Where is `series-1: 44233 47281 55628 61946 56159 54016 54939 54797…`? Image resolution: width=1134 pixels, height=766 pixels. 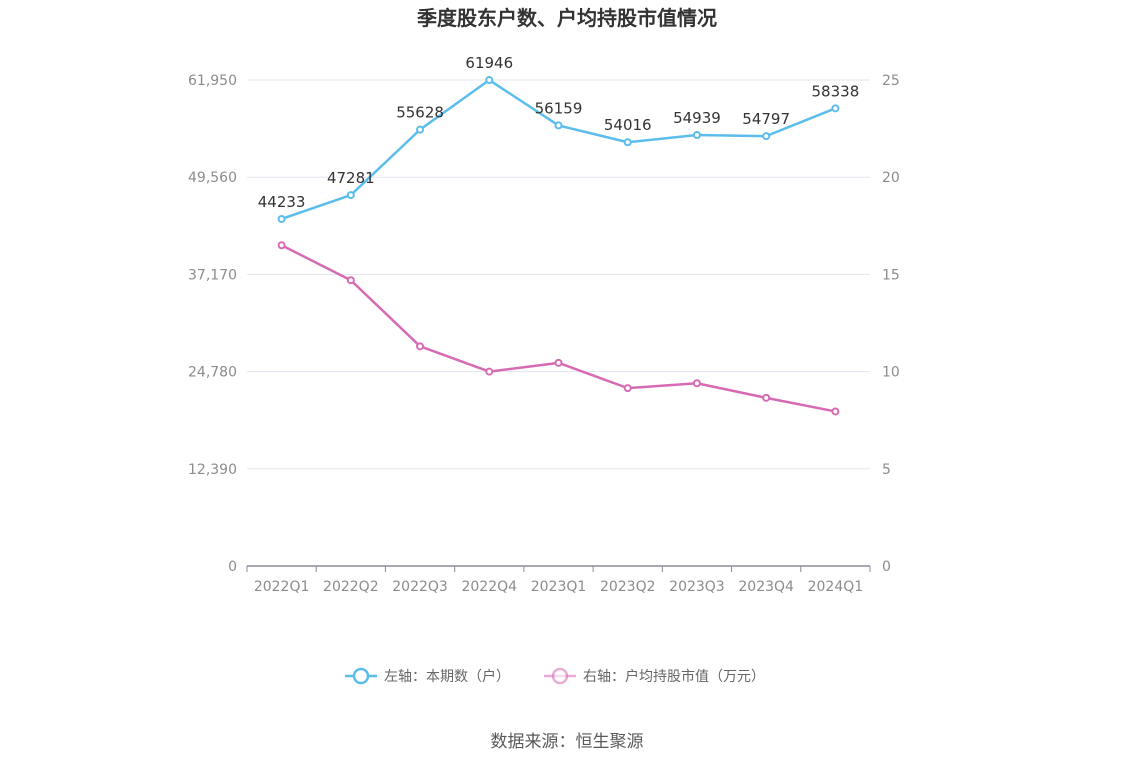 series-1: 44233 47281 55628 61946 56159 54016 54939 54797… is located at coordinates (559, 138).